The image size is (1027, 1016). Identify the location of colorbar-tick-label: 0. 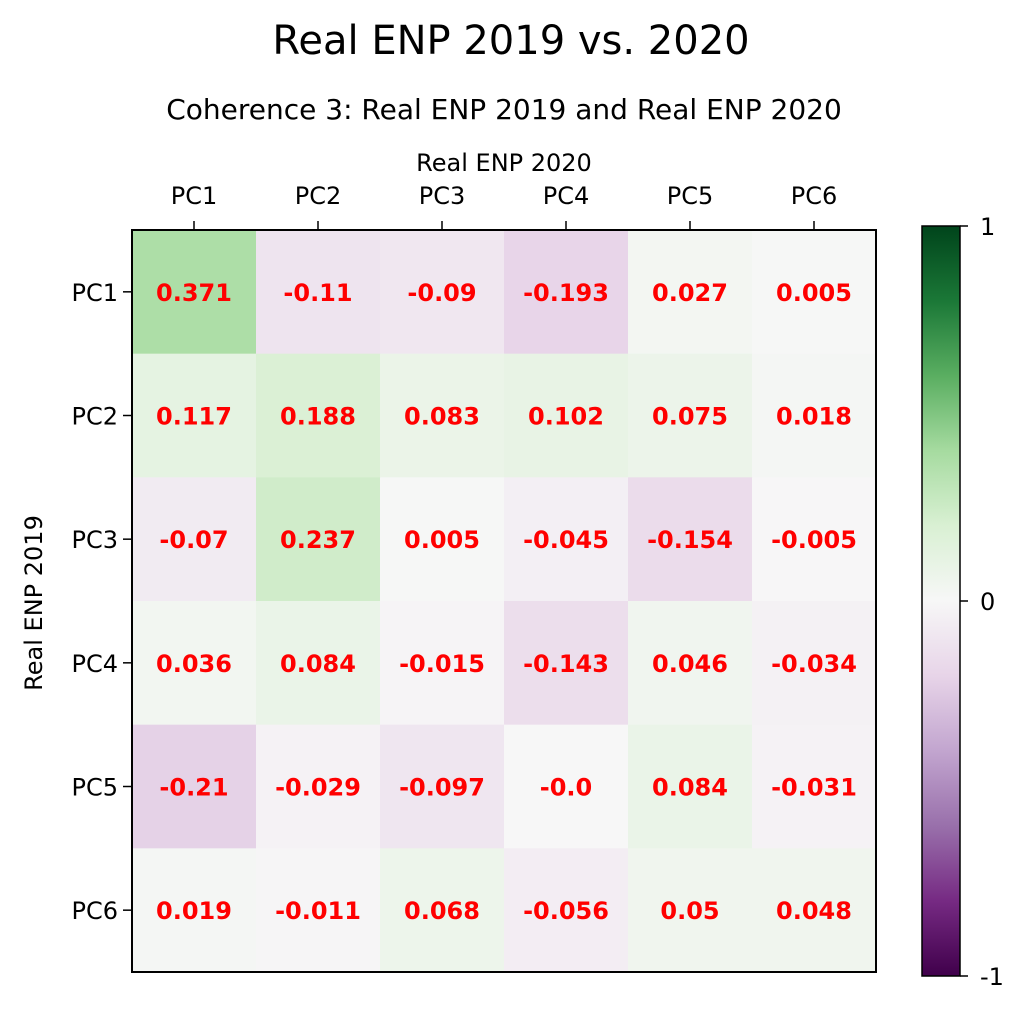
(987, 602).